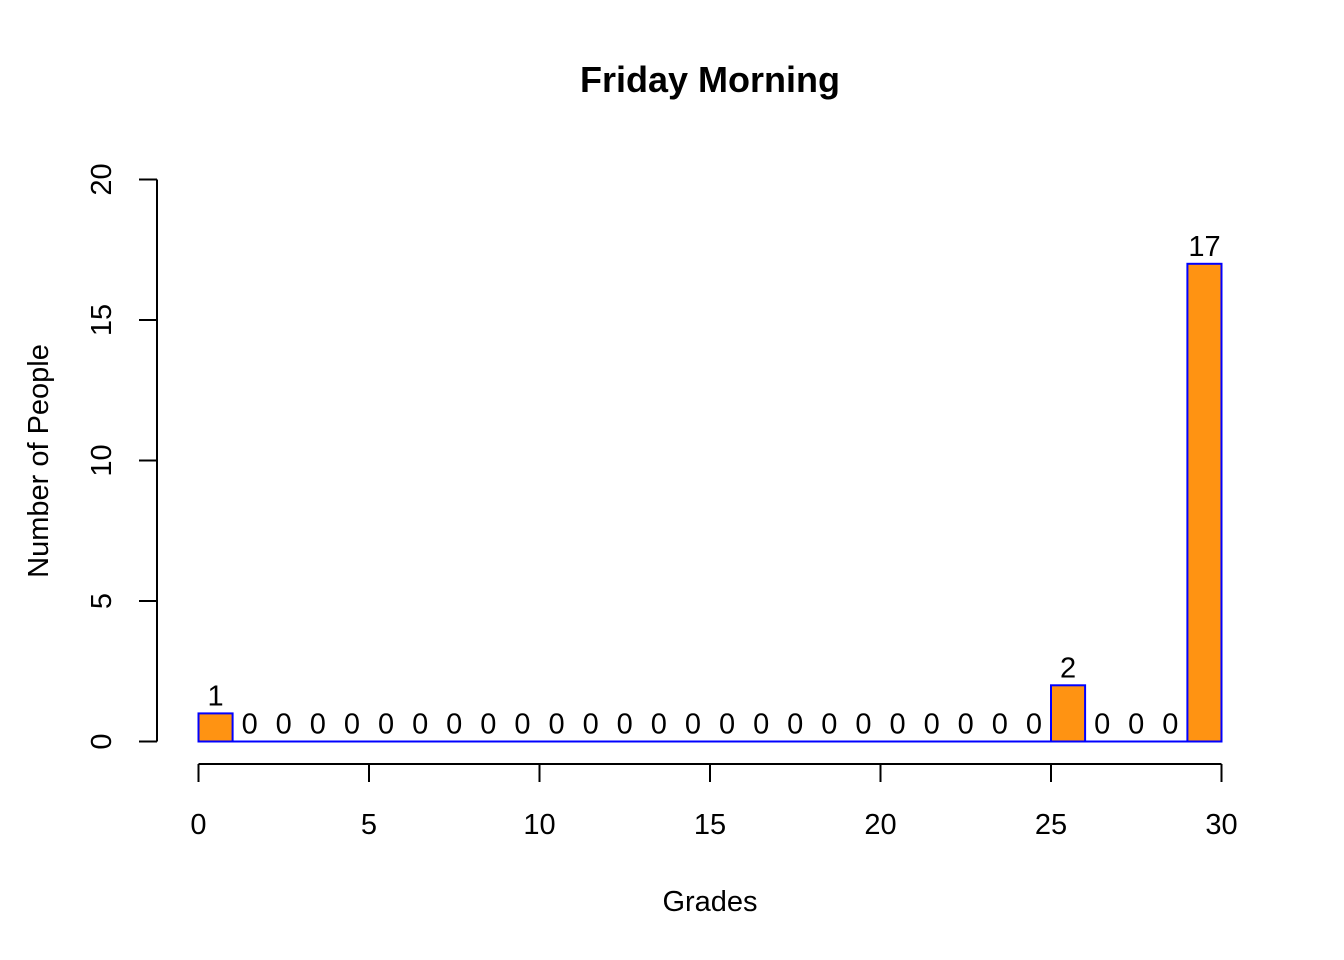 The height and width of the screenshot is (960, 1344). What do you see at coordinates (102, 320) in the screenshot?
I see `y-tick-label: 15` at bounding box center [102, 320].